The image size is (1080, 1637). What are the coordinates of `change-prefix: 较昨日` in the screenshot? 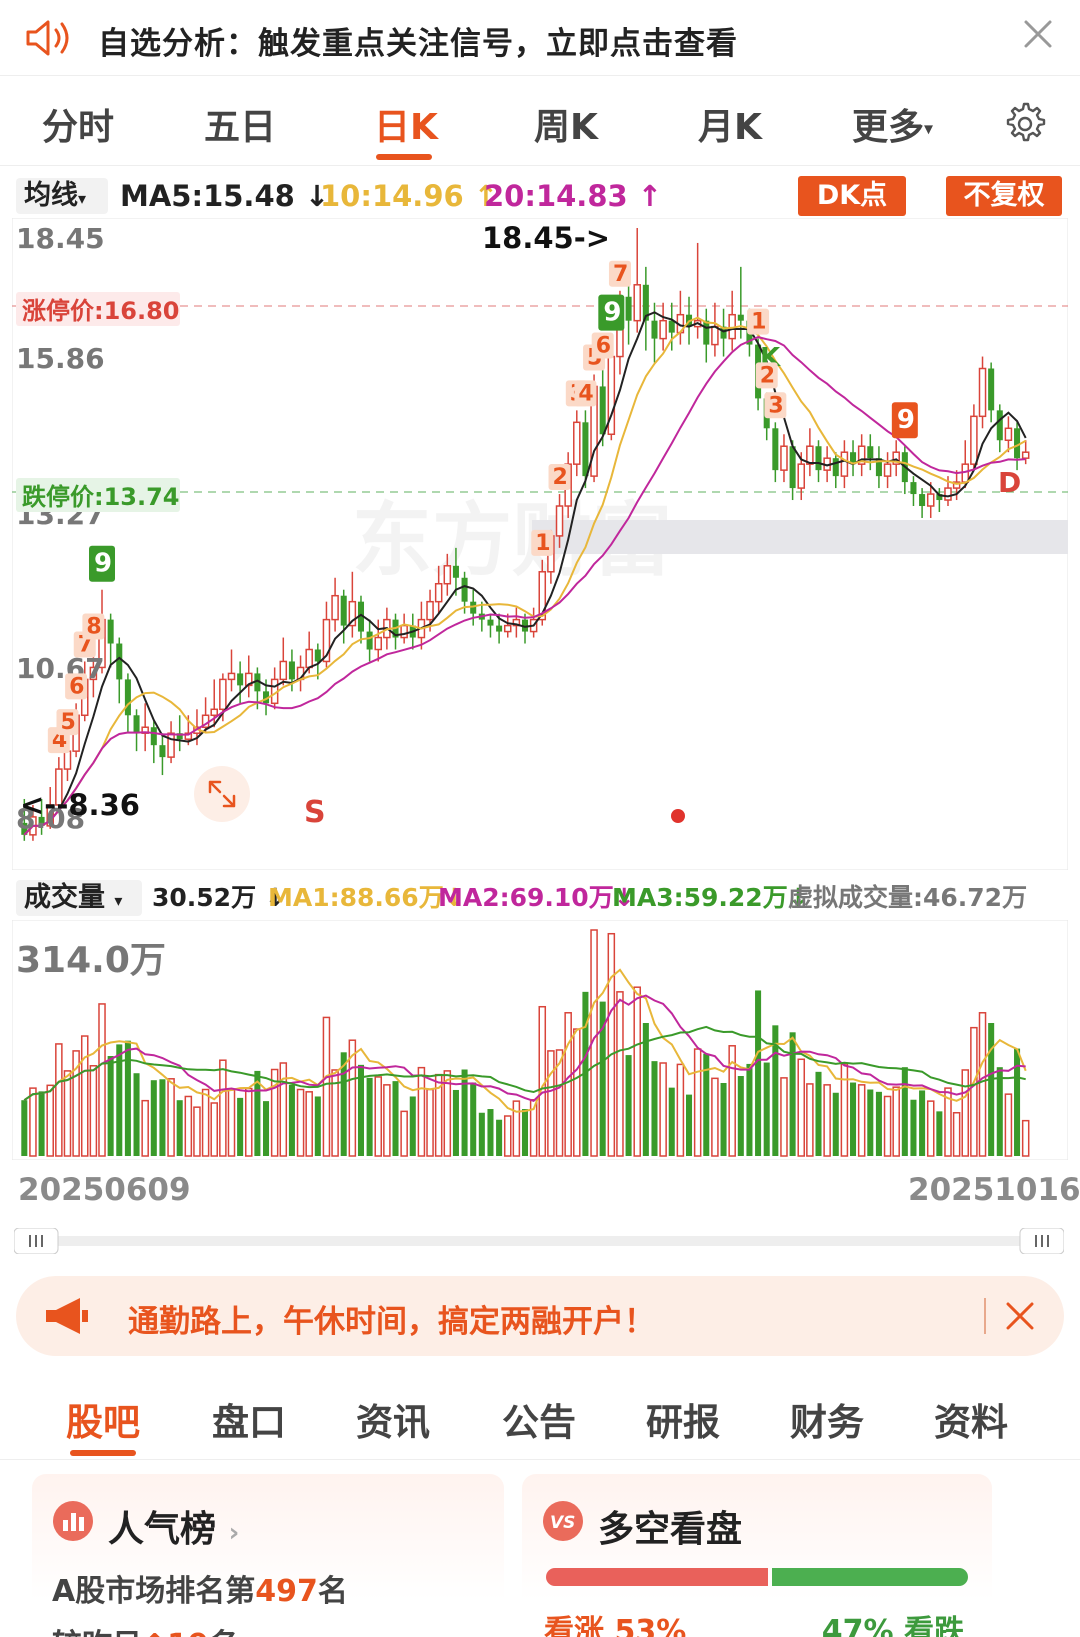 It's located at (97, 1632).